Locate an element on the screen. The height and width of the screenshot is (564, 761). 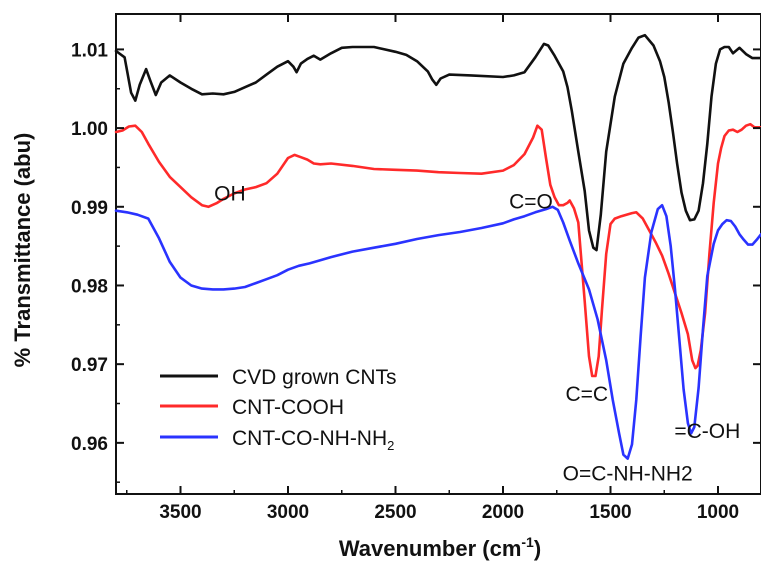
x-tick-label: 2500 is located at coordinates (395, 512).